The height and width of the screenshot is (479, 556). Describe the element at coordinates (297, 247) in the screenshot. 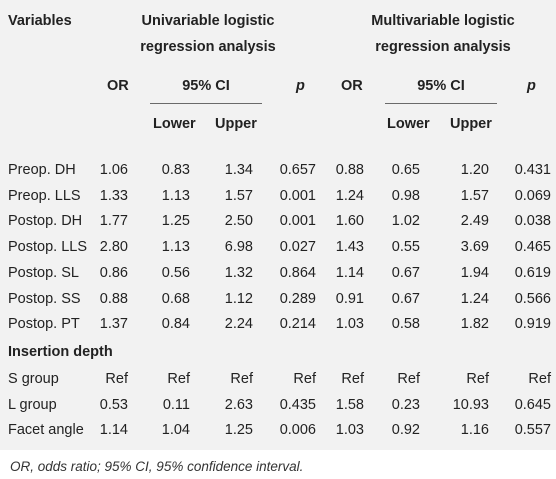

I see `cell-u-p: 0.027` at that location.